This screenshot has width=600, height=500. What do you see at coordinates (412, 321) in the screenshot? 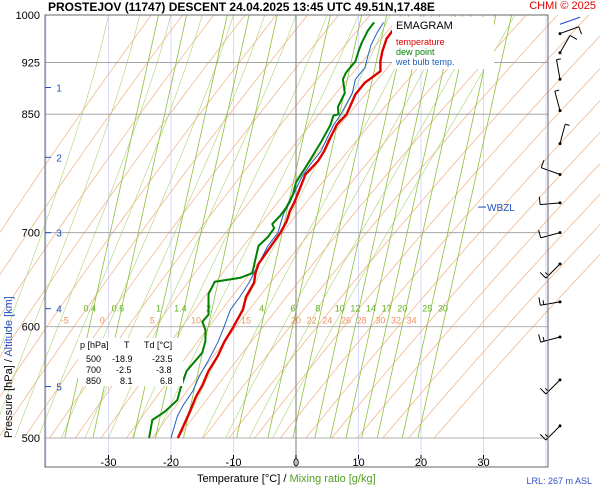
I see `dry-adiabat-label: 34` at bounding box center [412, 321].